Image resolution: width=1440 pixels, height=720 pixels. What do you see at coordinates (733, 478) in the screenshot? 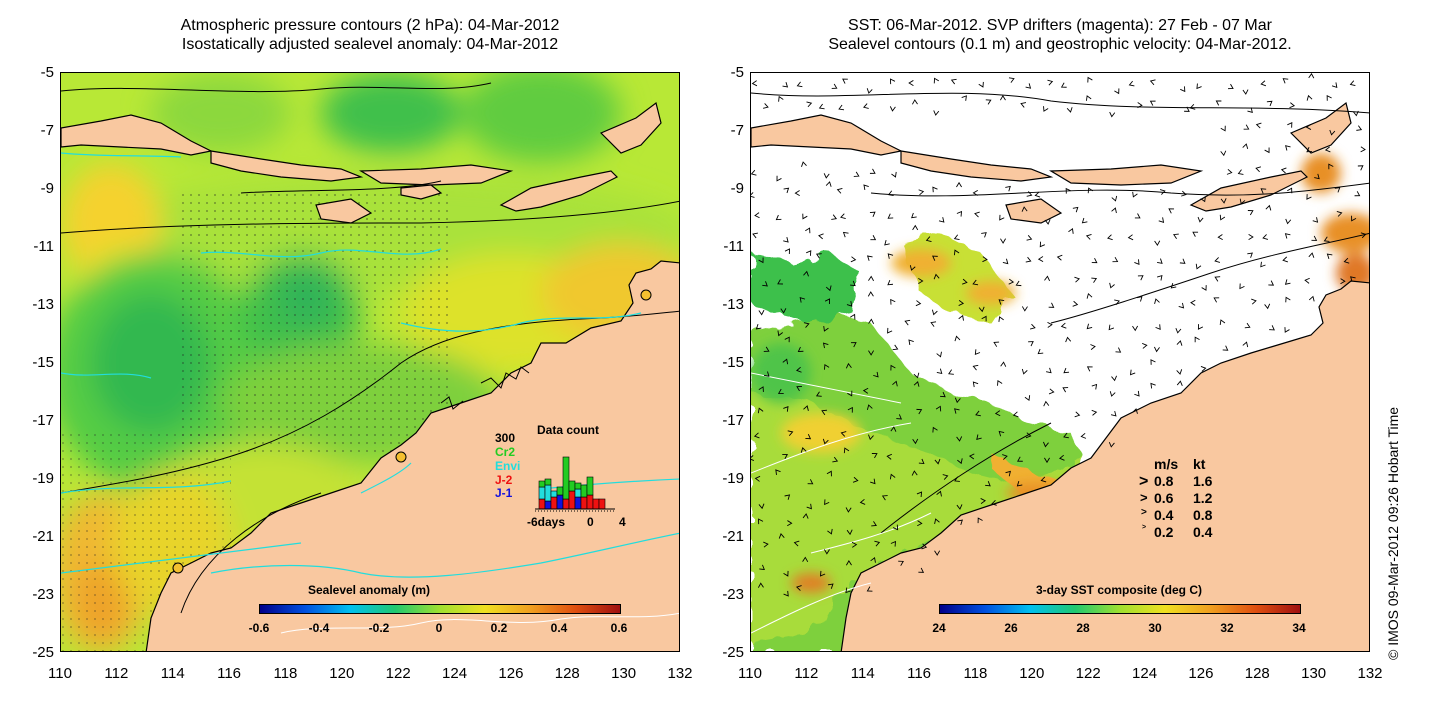
I see `y-tick-label: -19` at bounding box center [733, 478].